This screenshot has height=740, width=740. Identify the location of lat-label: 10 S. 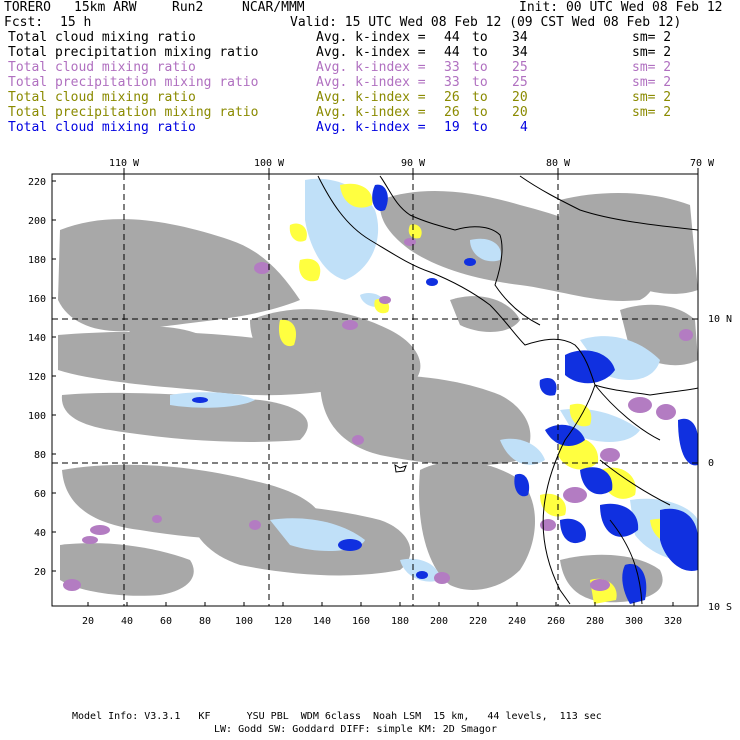
(720, 607).